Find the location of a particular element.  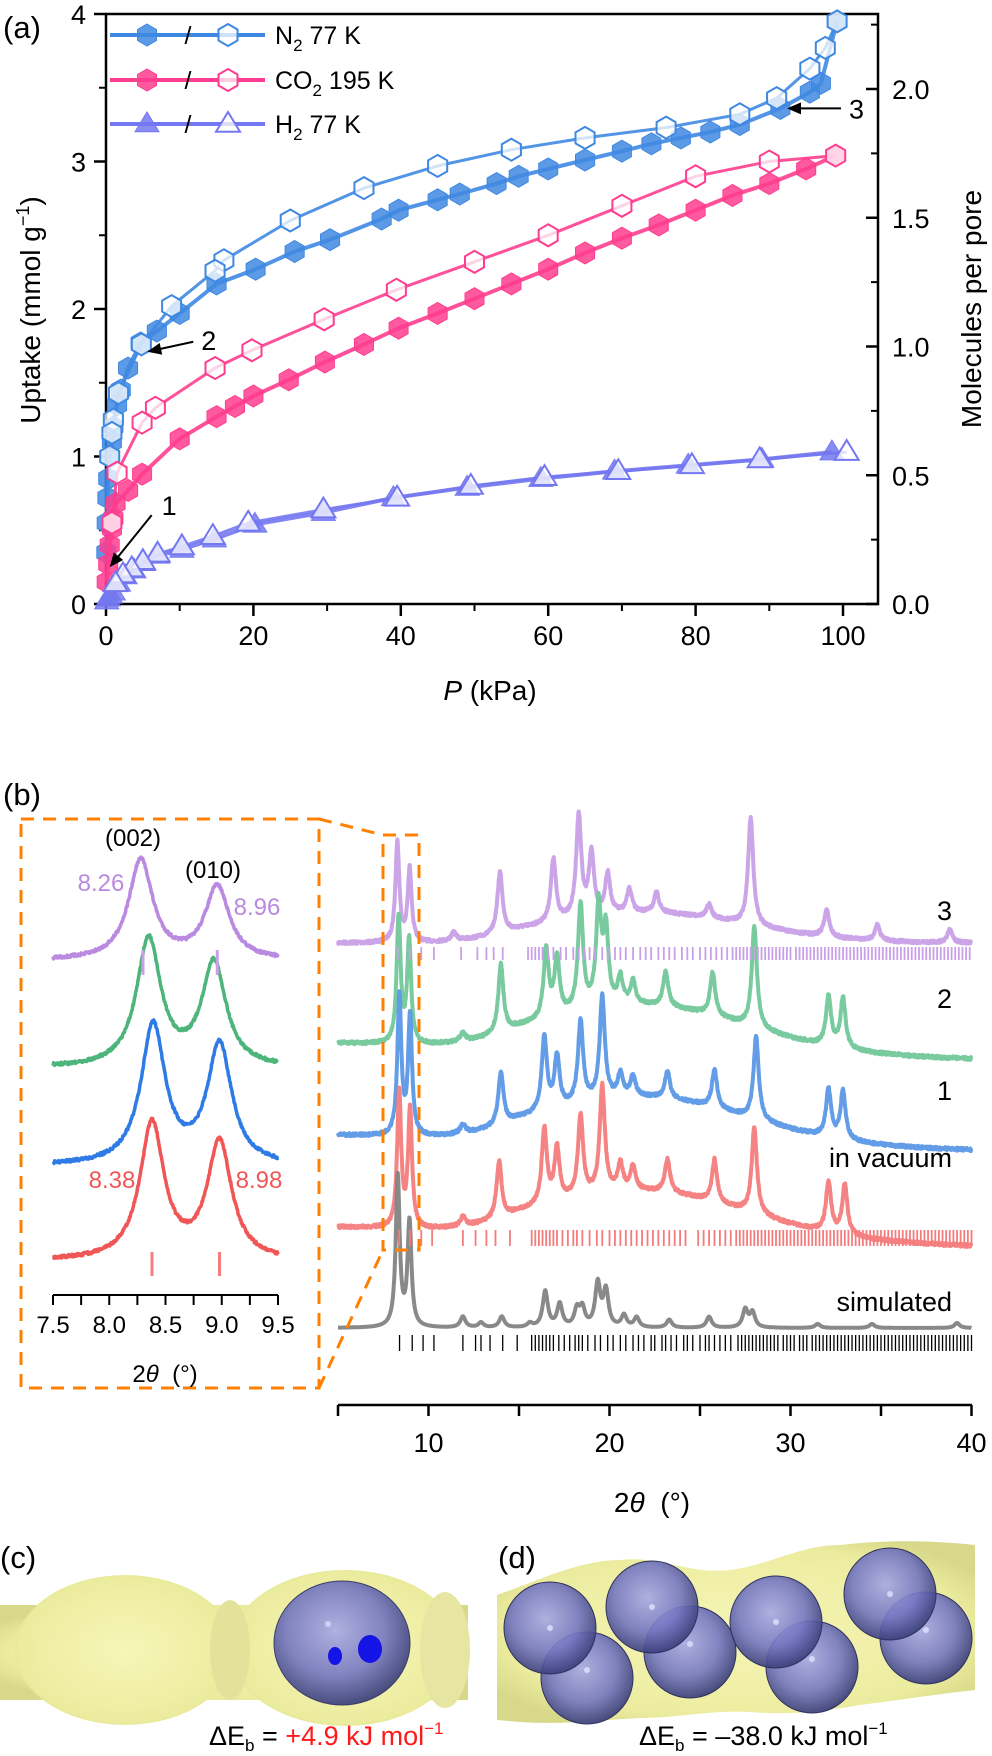

inset-frame is located at coordinates (170, 1103).